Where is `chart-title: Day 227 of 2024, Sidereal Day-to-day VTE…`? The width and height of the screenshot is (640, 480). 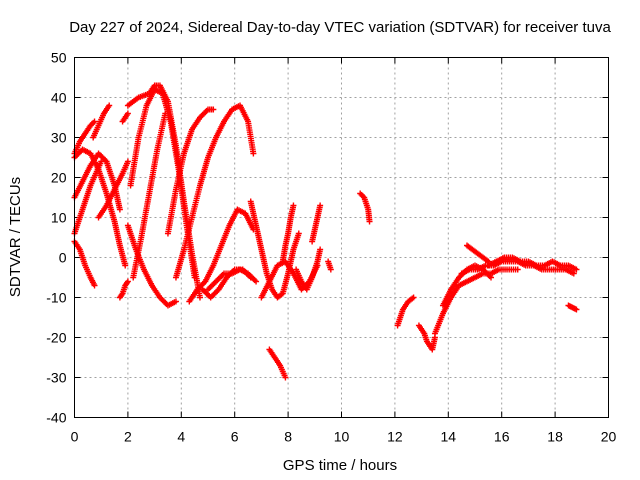 chart-title: Day 227 of 2024, Sidereal Day-to-day VTE… is located at coordinates (340, 27).